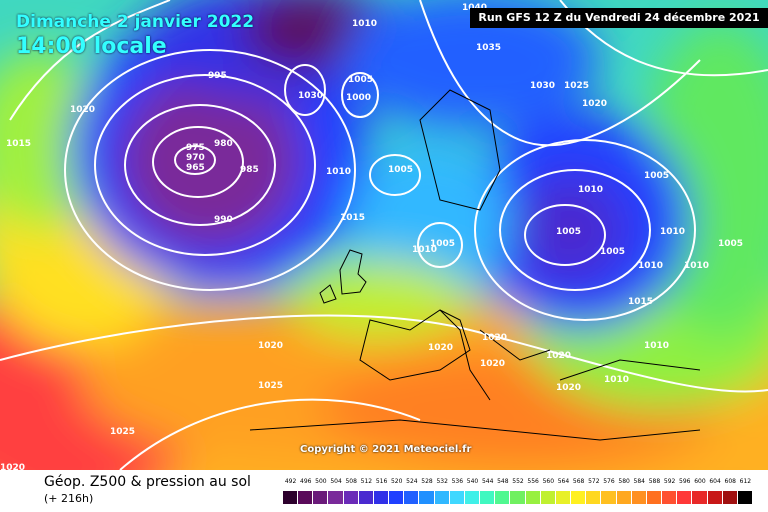 Image resolution: width=768 pixels, height=512 pixels. Describe the element at coordinates (654, 481) in the screenshot. I see `legend-label: 588` at that location.